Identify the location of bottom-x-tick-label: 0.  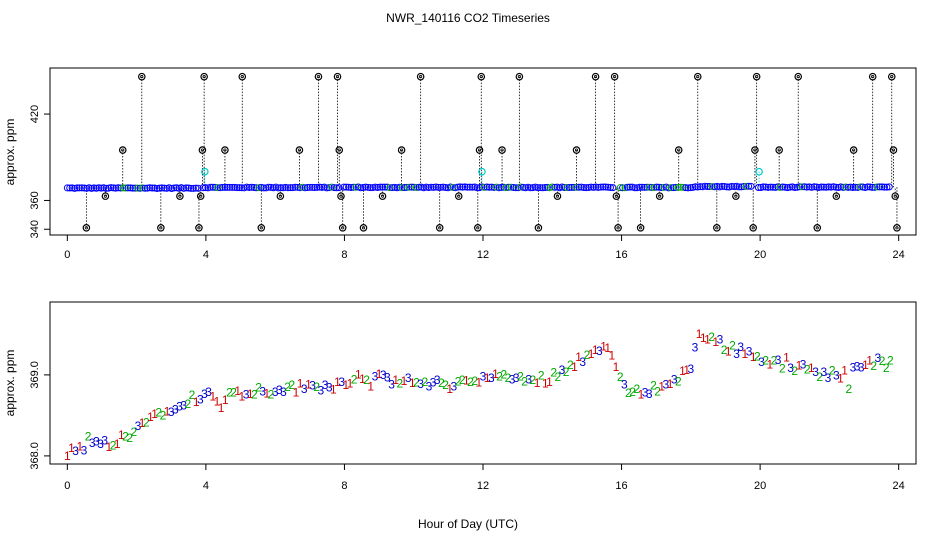
(67, 486).